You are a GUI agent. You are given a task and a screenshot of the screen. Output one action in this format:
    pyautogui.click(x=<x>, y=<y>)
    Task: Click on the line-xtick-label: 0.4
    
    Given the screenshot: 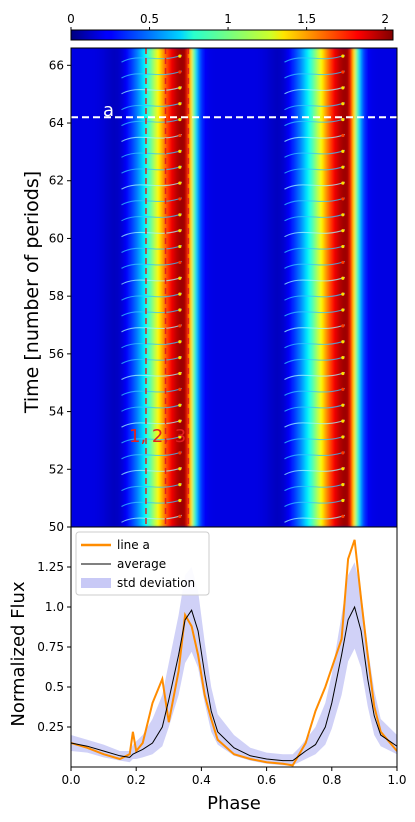 What is the action you would take?
    pyautogui.click(x=201, y=780)
    